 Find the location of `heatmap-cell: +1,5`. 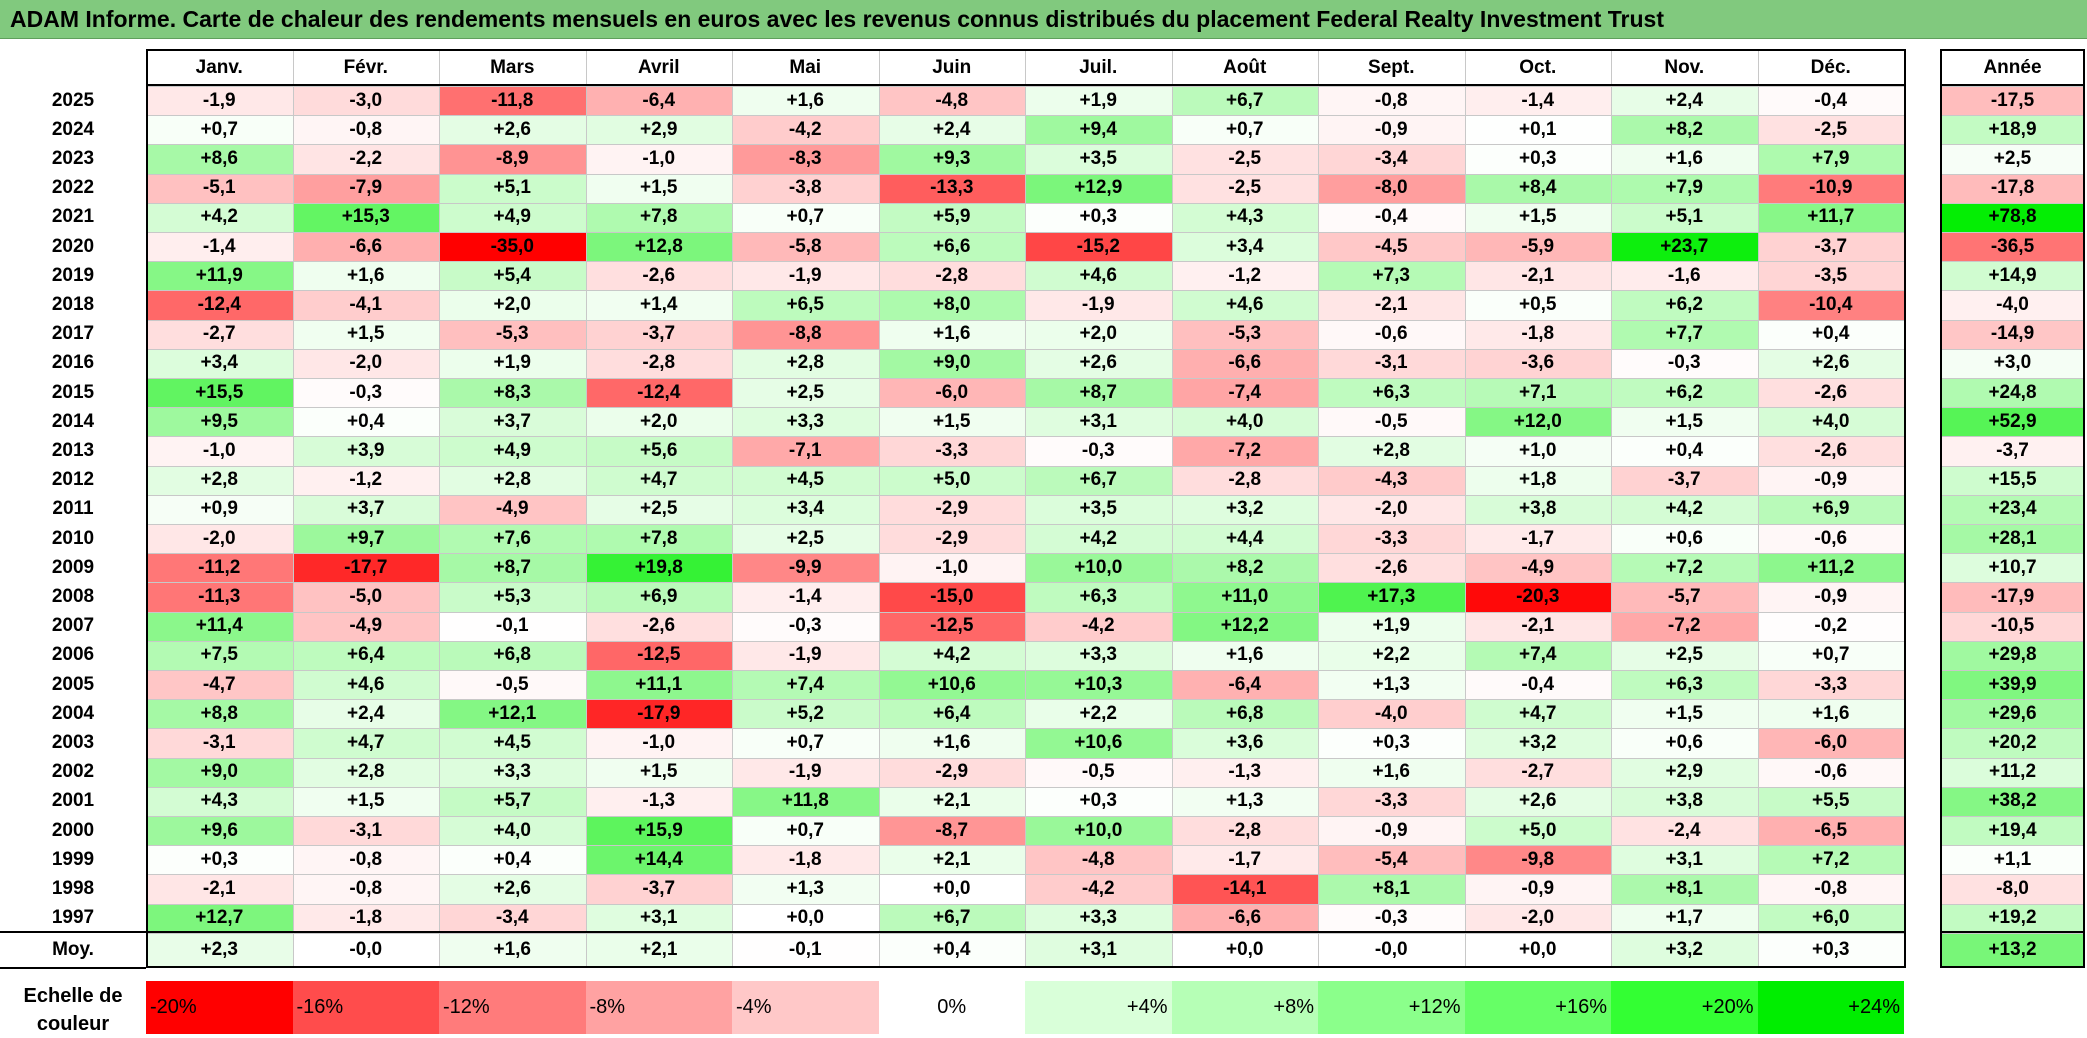

heatmap-cell: +1,5 is located at coordinates (658, 188).